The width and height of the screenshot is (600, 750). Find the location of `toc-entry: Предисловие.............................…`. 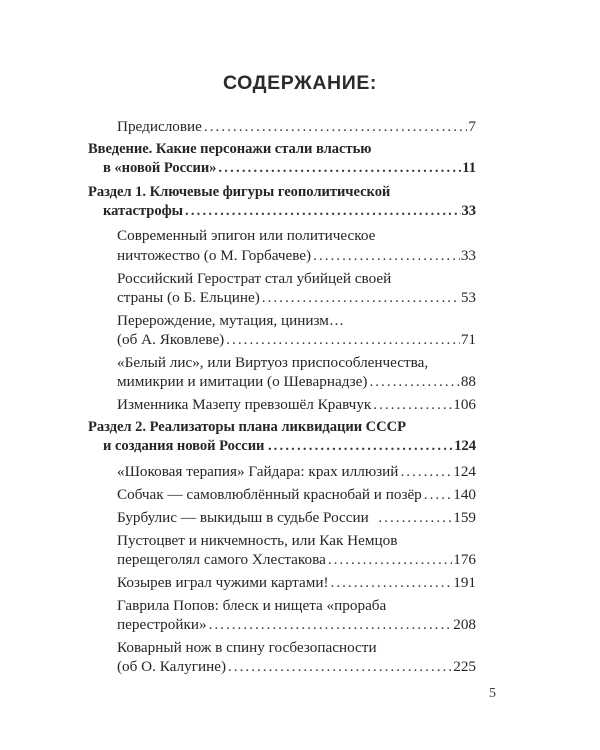

toc-entry: Предисловие.............................… is located at coordinates (296, 126).